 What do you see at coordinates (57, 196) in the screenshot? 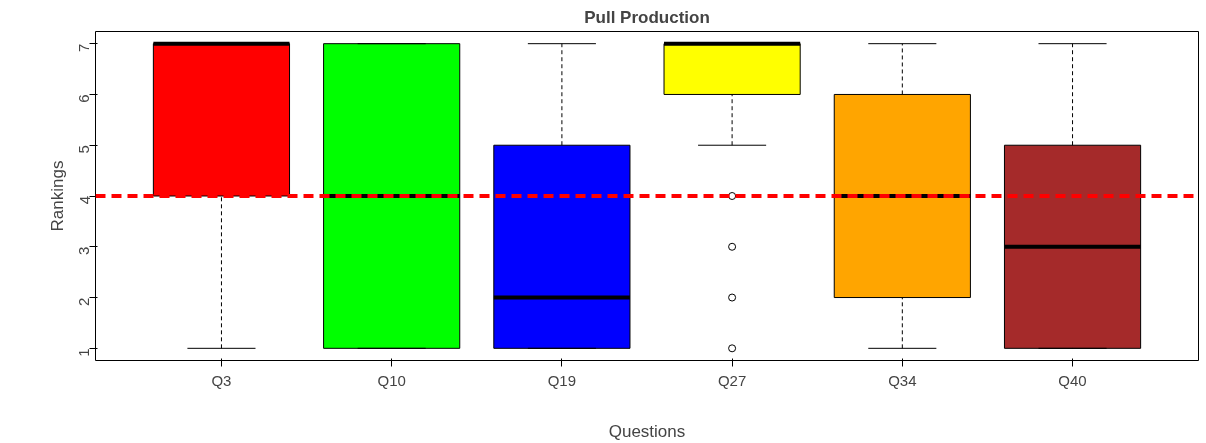
I see `y-axis-title: Rankings` at bounding box center [57, 196].